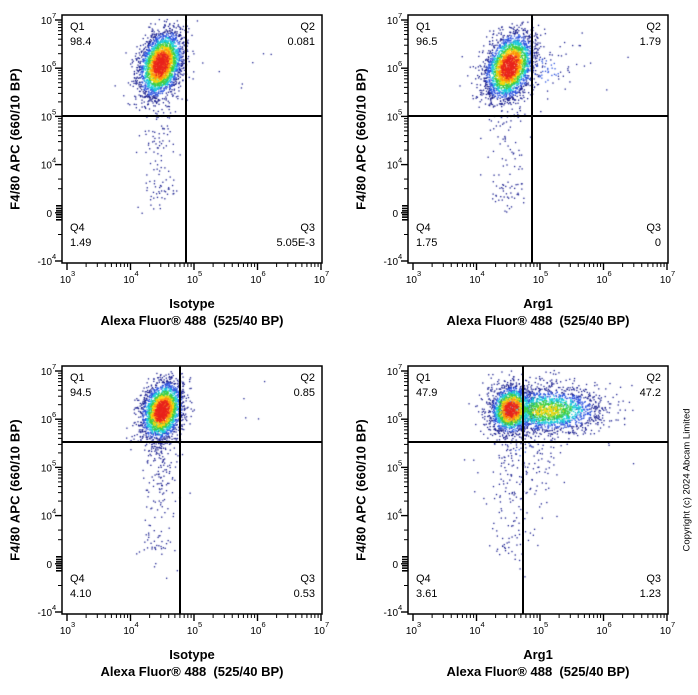 The width and height of the screenshot is (698, 695). I want to click on quadrant-label-q2: Q2 0.85, so click(304, 386).